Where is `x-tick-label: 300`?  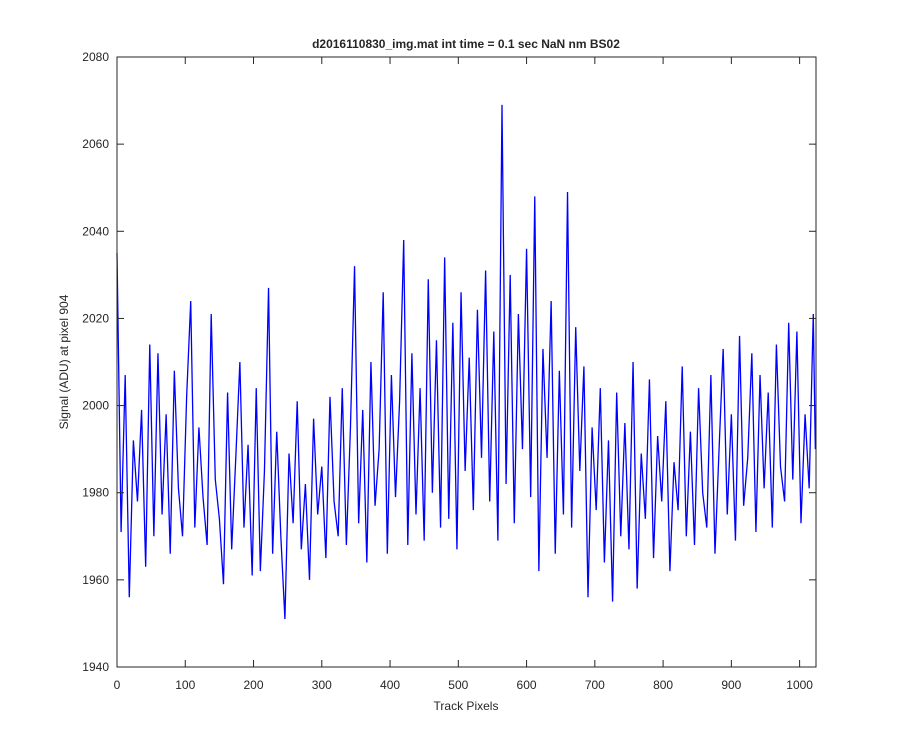 x-tick-label: 300 is located at coordinates (322, 685).